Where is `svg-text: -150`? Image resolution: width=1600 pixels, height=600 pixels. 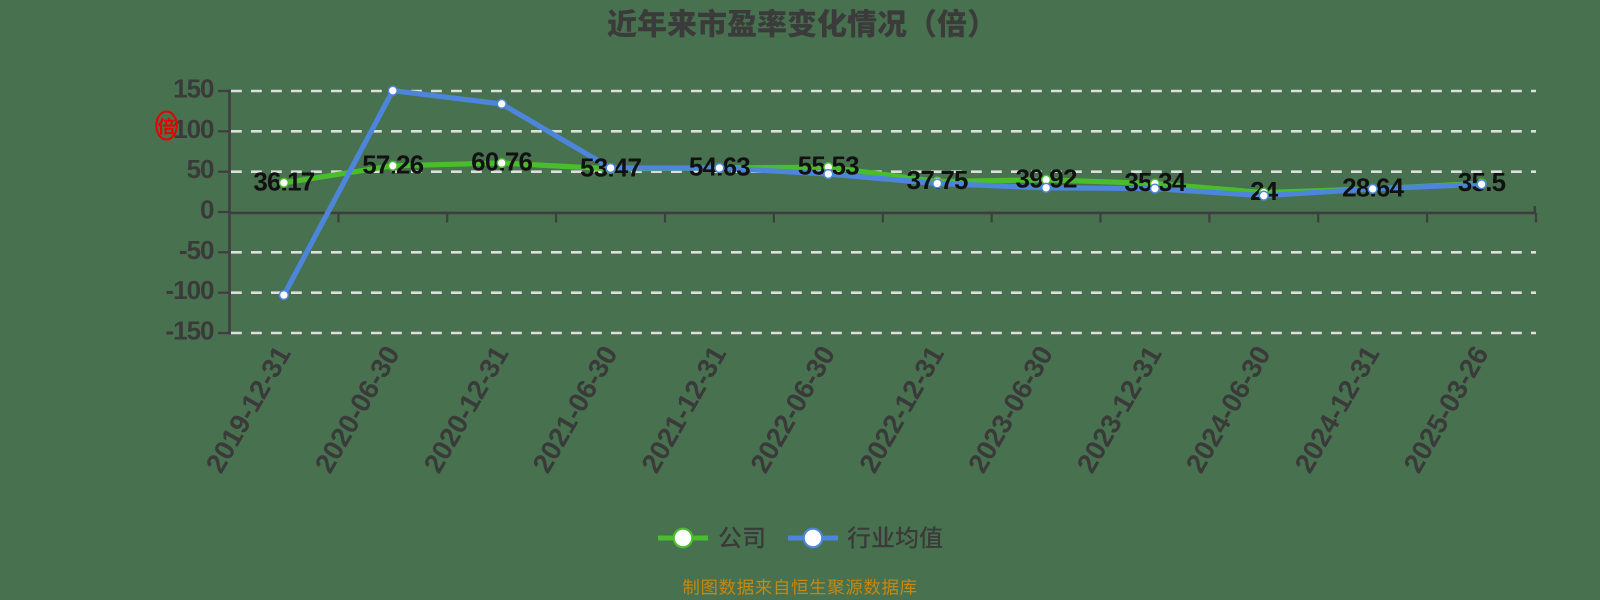
svg-text: -150 is located at coordinates (189, 331).